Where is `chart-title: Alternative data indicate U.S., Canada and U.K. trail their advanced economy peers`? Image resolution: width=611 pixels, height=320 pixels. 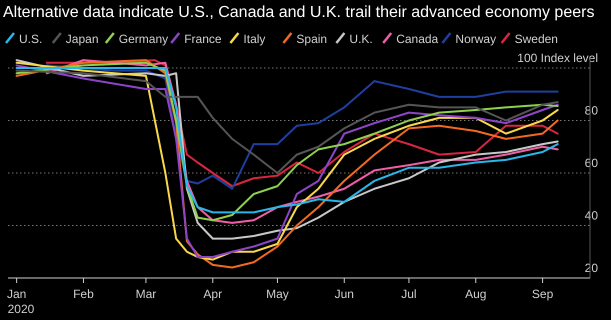 chart-title: Alternative data indicate U.S., Canada and U.K. trail their advanced economy peers is located at coordinates (298, 12).